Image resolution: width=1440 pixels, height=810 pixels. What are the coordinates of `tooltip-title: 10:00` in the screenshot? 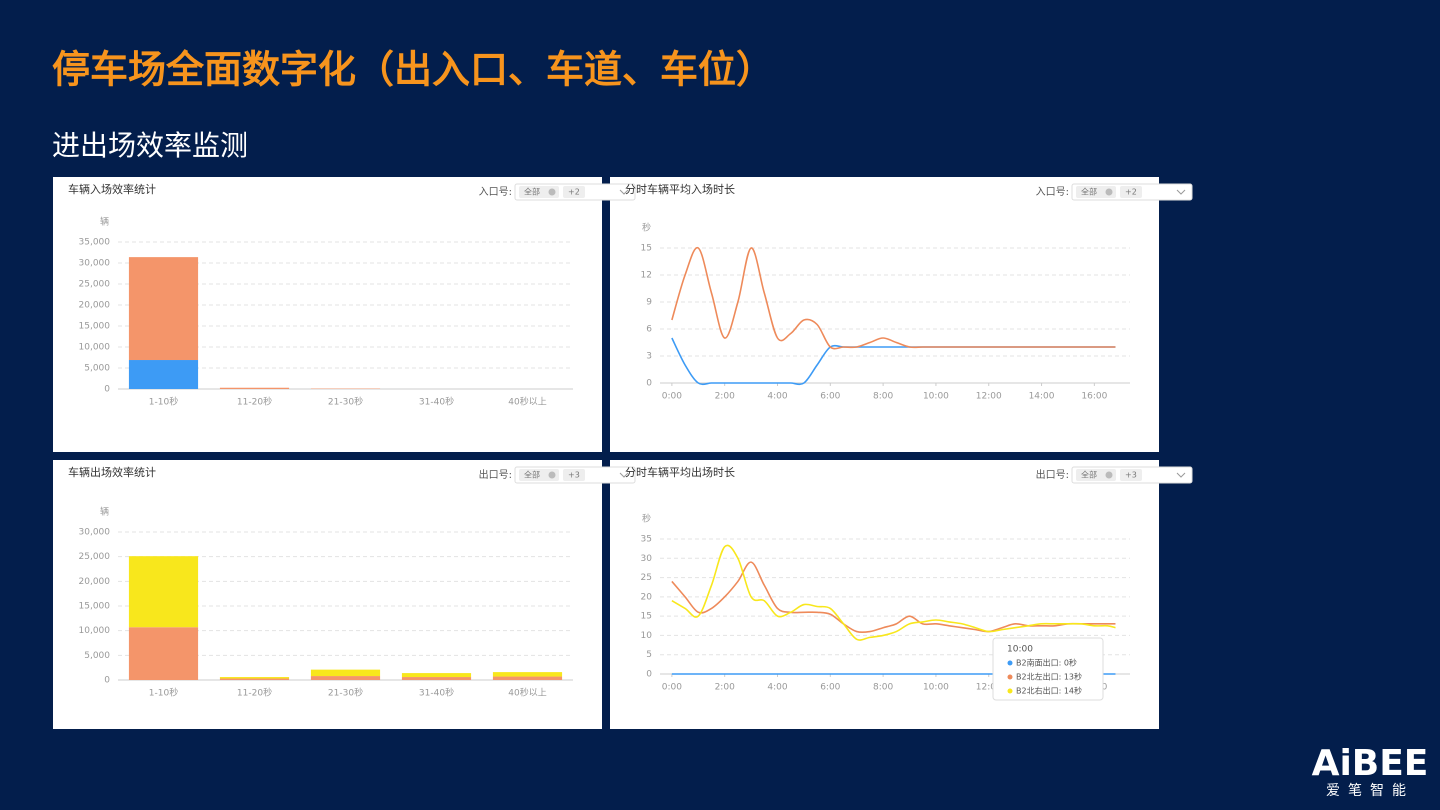 It's located at (1020, 650).